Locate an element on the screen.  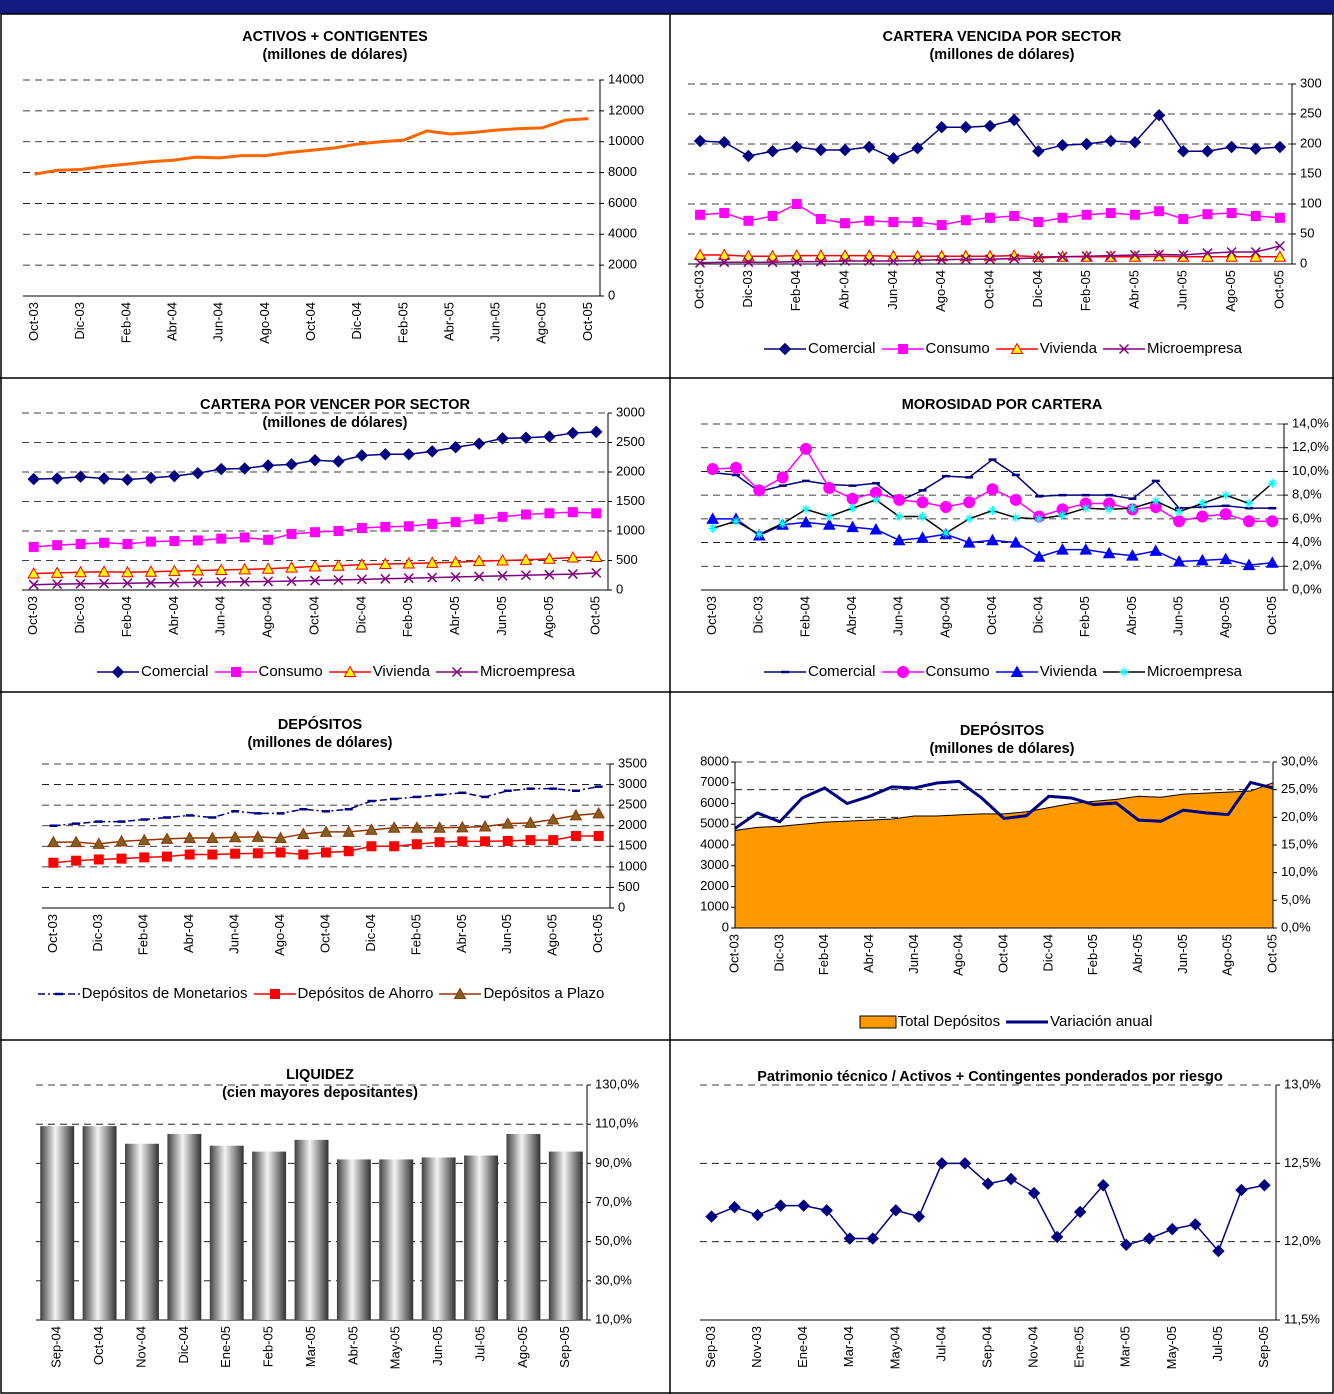
y-tick-label: 6,0% is located at coordinates (1307, 517).